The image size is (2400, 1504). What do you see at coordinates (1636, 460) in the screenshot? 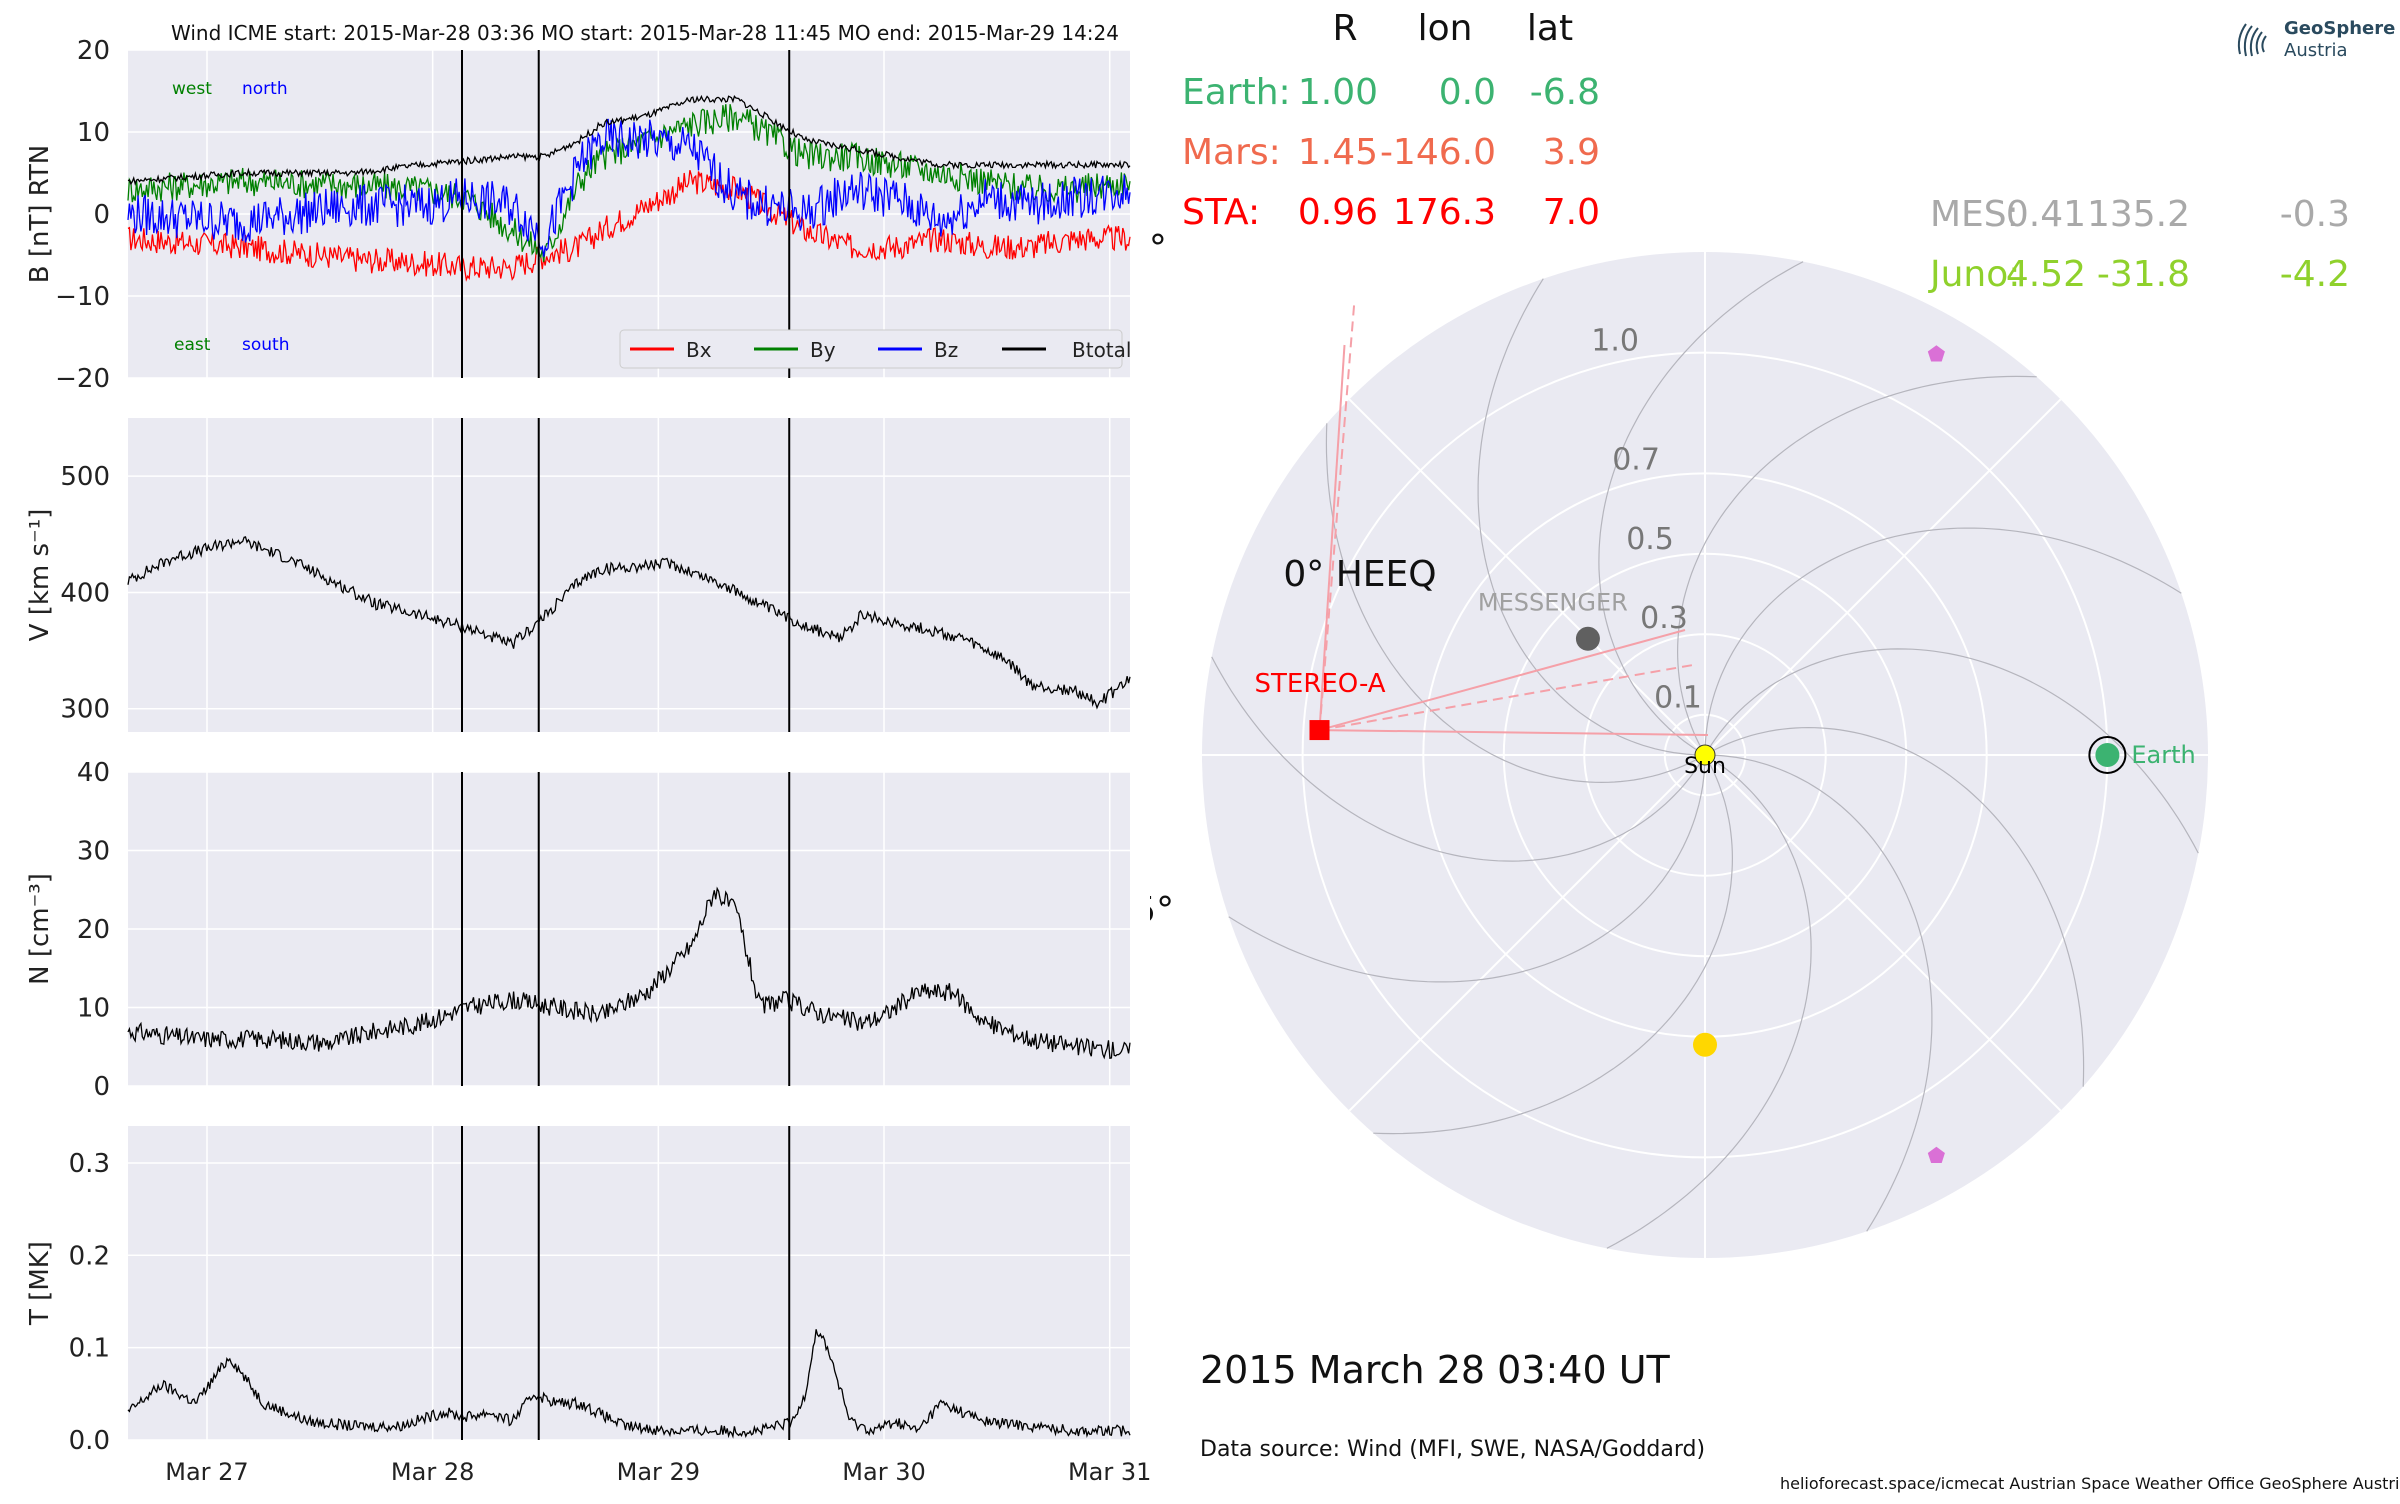
I see `radial-tick-label: 0.7` at bounding box center [1636, 460].